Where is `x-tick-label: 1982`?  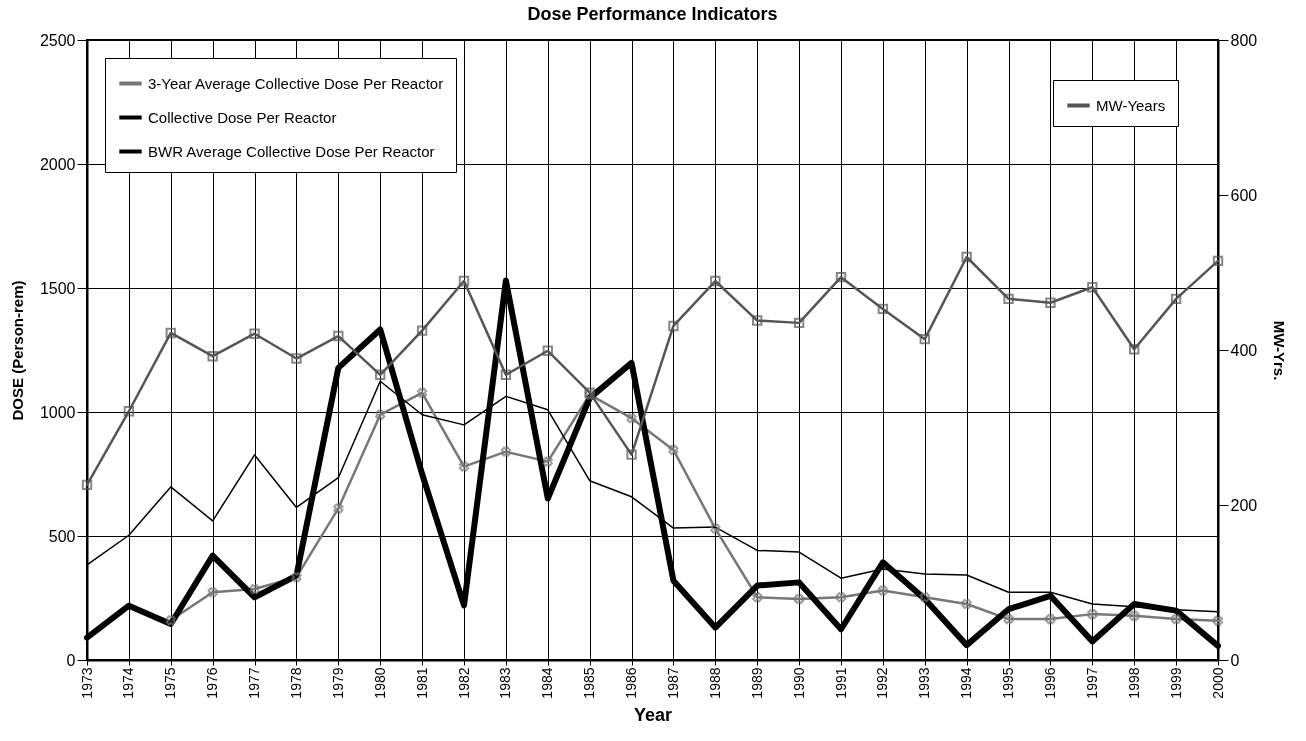
x-tick-label: 1982 is located at coordinates (463, 683).